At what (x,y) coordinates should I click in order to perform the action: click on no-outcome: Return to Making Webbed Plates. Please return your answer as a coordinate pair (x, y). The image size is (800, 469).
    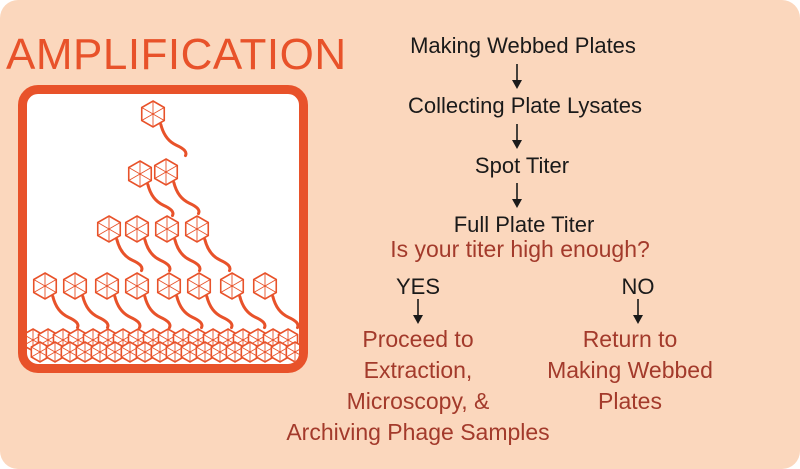
    Looking at the image, I should click on (630, 370).